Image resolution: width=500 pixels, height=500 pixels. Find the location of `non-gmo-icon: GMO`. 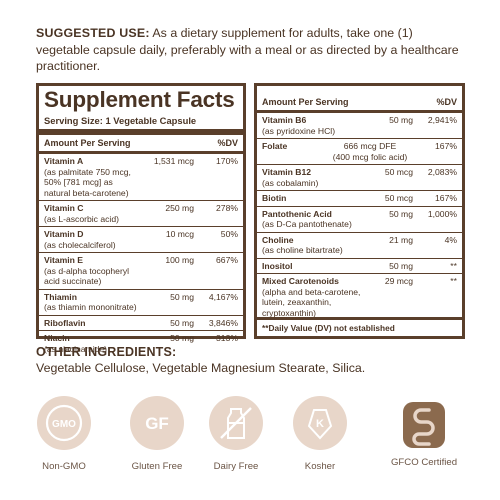

non-gmo-icon: GMO is located at coordinates (64, 423).